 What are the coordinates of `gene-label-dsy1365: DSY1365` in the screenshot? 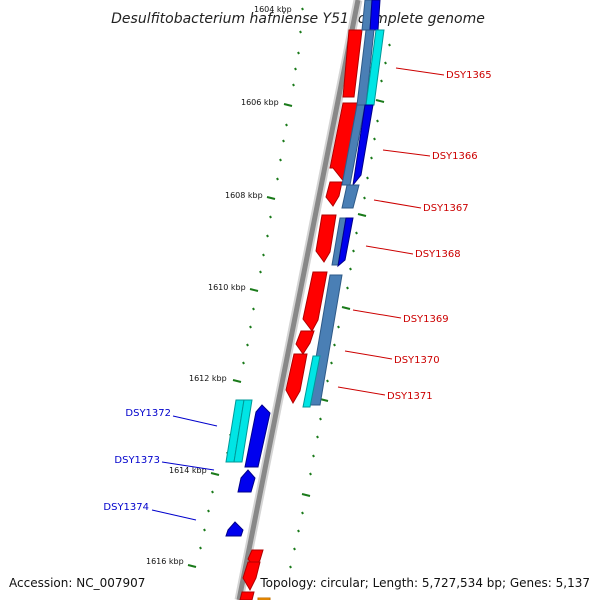 It's located at (469, 75).